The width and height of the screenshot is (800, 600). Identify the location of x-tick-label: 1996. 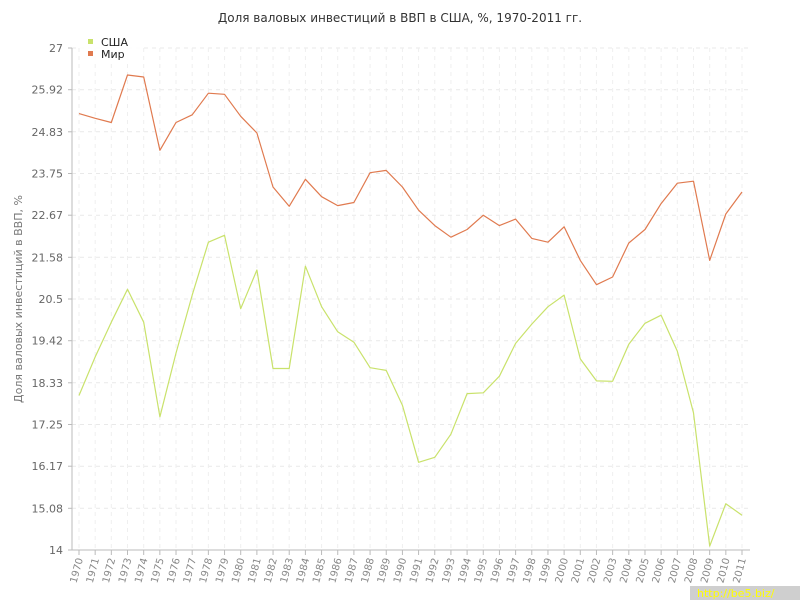
(497, 570).